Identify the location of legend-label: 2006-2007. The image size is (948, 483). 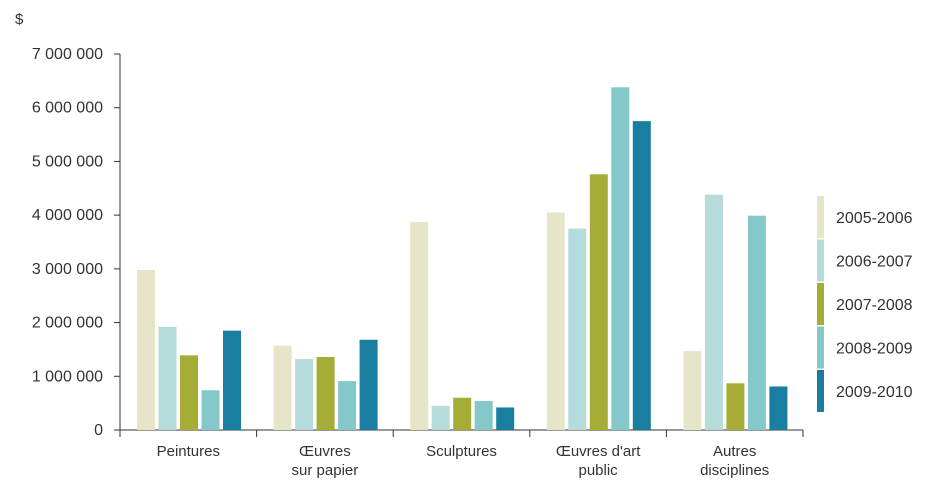
(874, 262).